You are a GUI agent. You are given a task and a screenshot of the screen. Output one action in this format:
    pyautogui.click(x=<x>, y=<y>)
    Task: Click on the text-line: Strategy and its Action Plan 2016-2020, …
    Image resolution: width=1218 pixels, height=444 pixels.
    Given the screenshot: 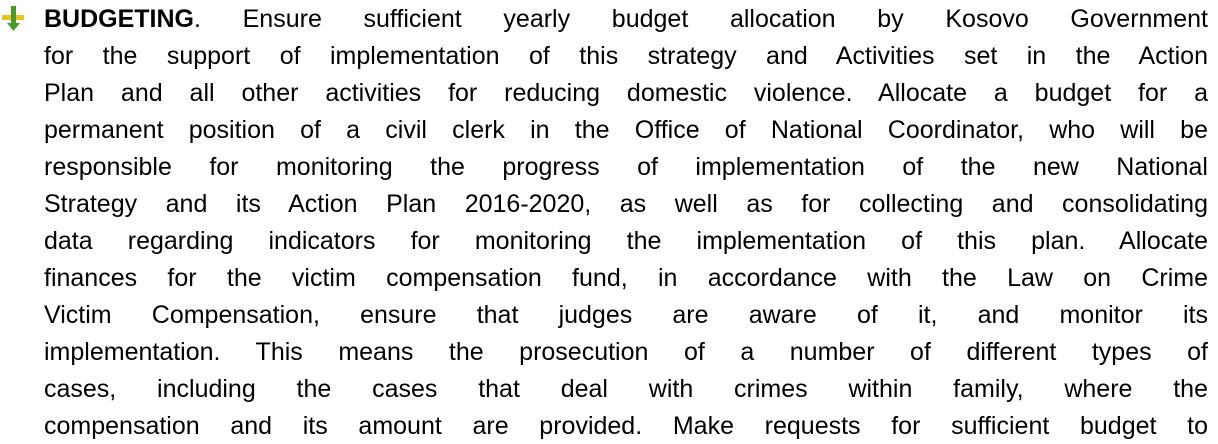 What is the action you would take?
    pyautogui.click(x=626, y=204)
    